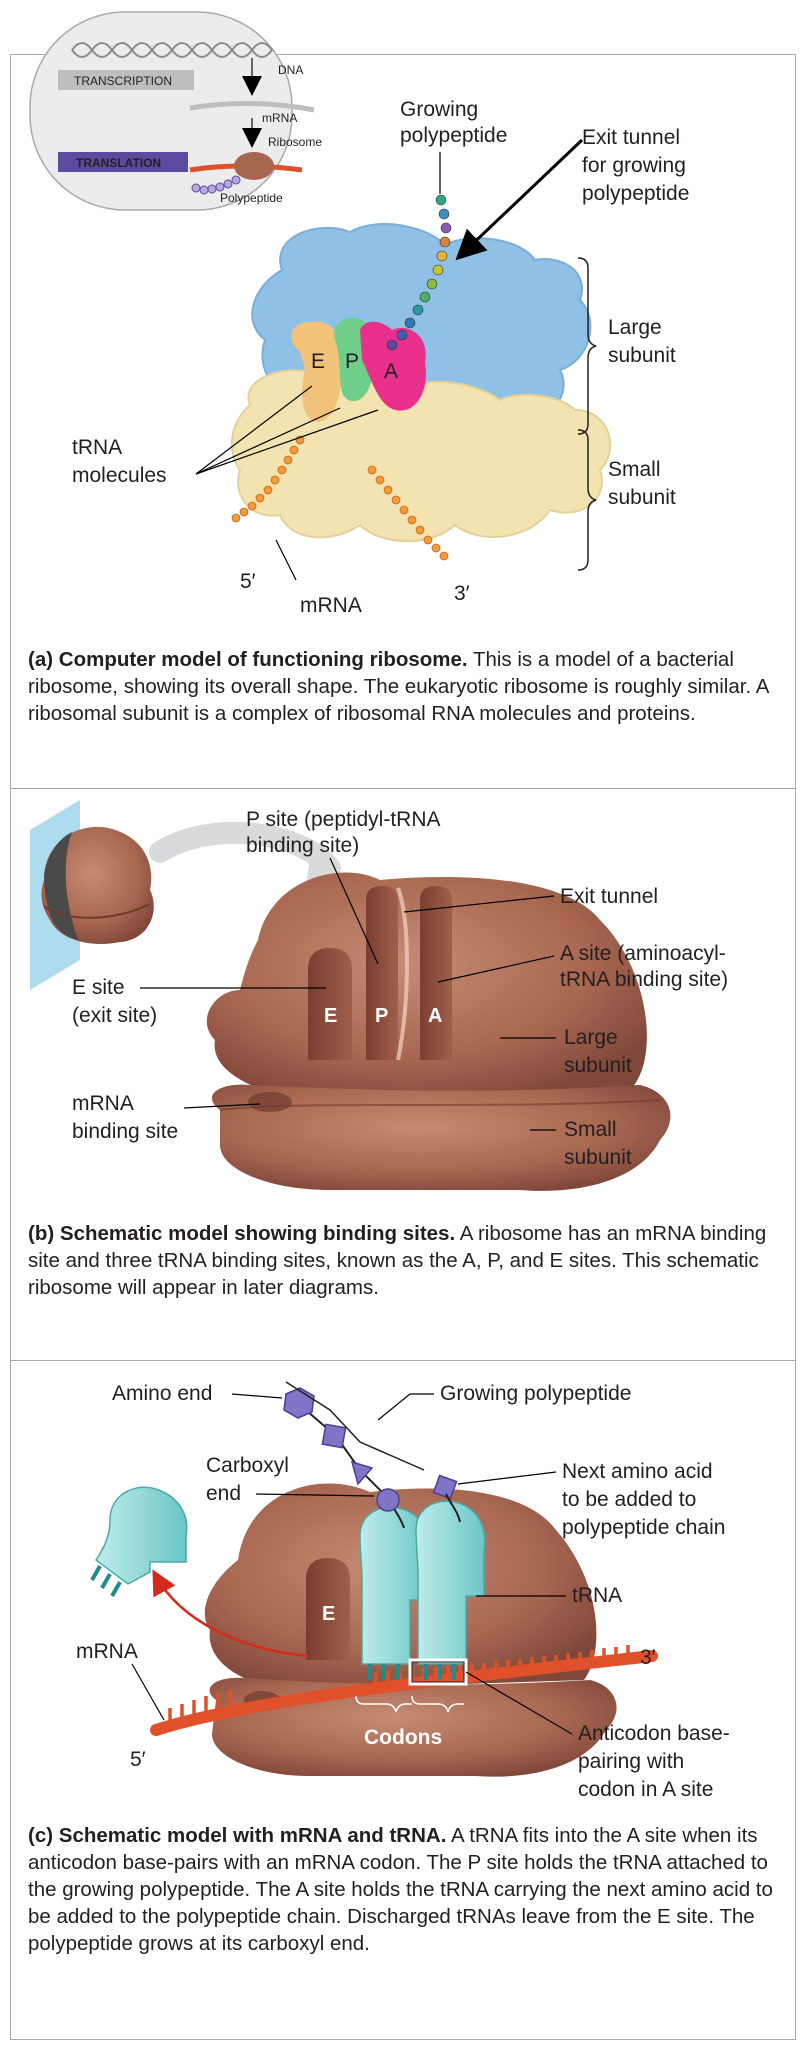 The image size is (808, 2048). What do you see at coordinates (345, 832) in the screenshot?
I see `label-p-site: P site (peptidyl-tRNA binding site)` at bounding box center [345, 832].